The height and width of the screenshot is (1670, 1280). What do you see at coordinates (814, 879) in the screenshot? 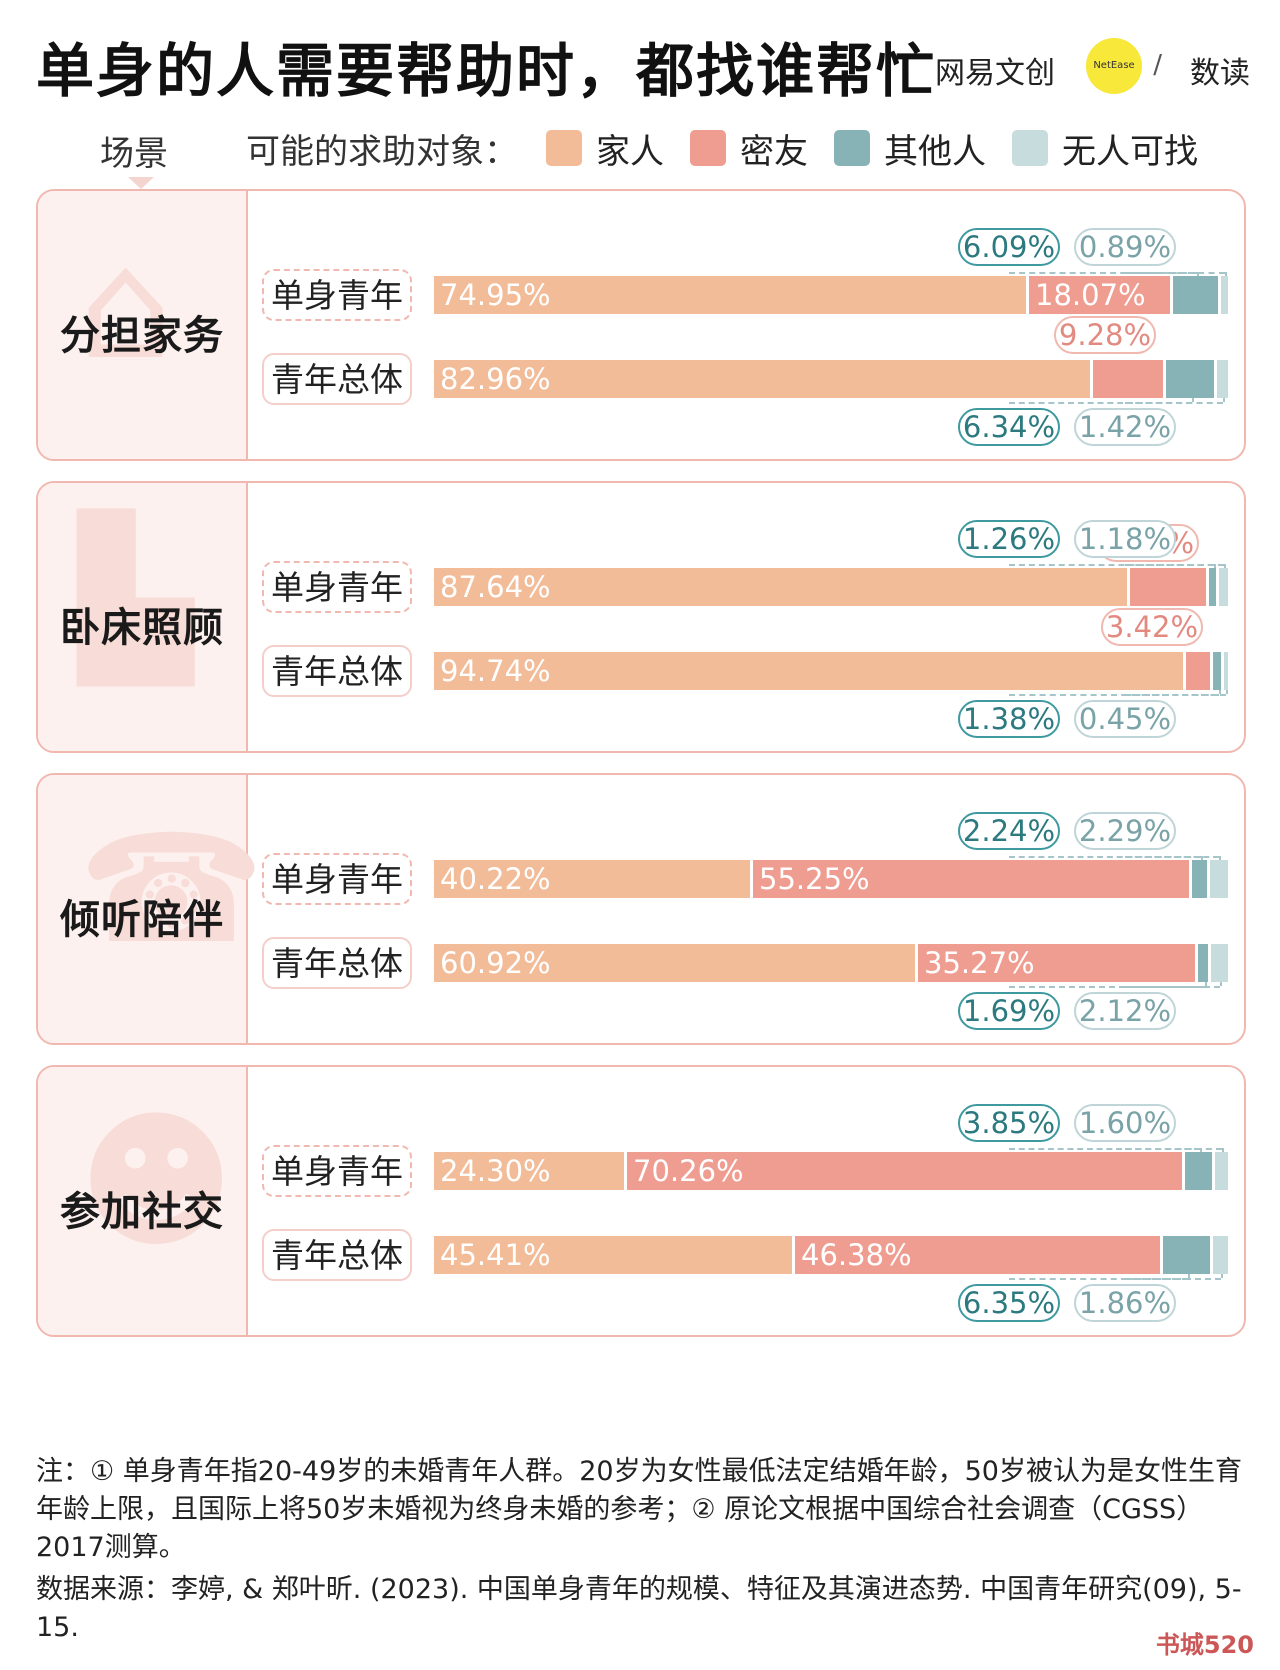
I see `data-label: 55.25%` at bounding box center [814, 879].